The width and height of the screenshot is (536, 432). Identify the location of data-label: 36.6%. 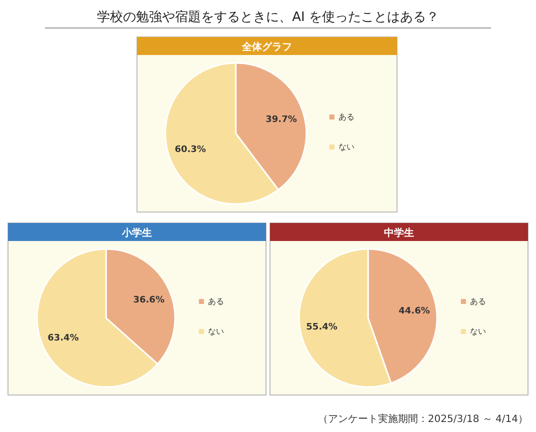
(148, 300).